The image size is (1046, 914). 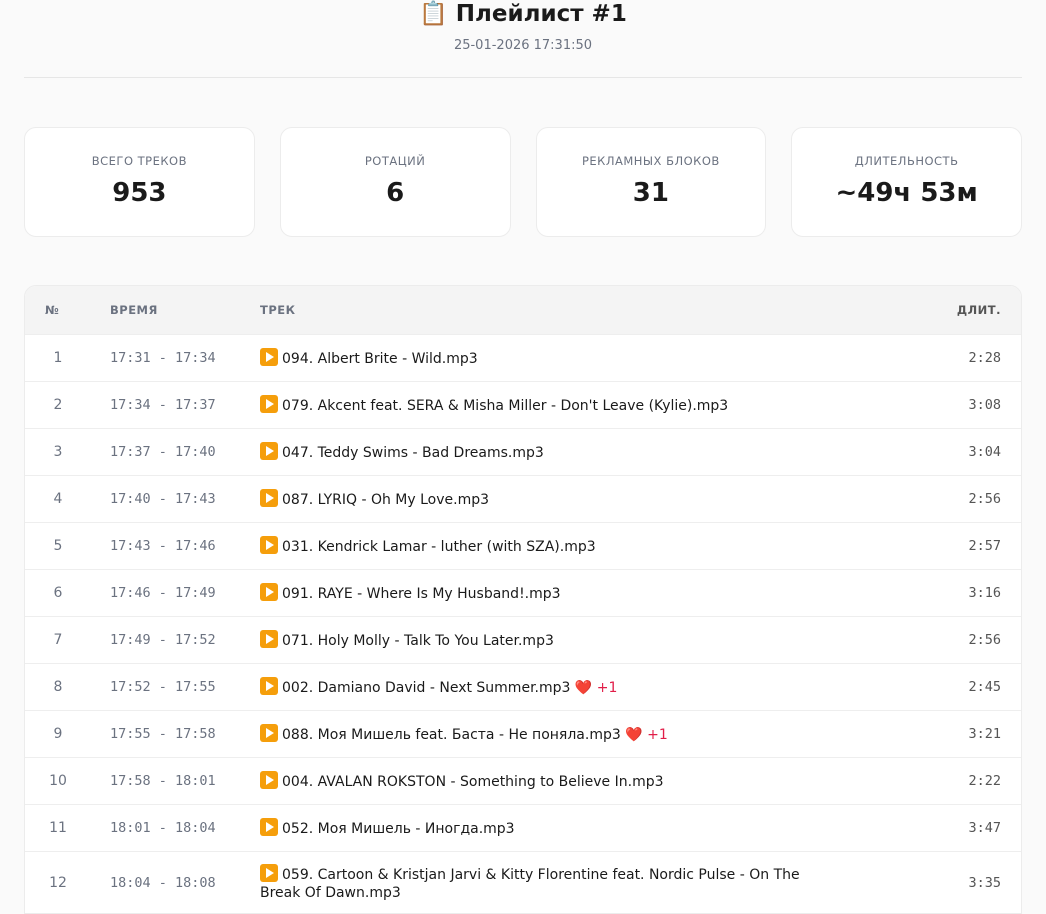 I want to click on row-time: 17:43 - 17:46, so click(x=163, y=546).